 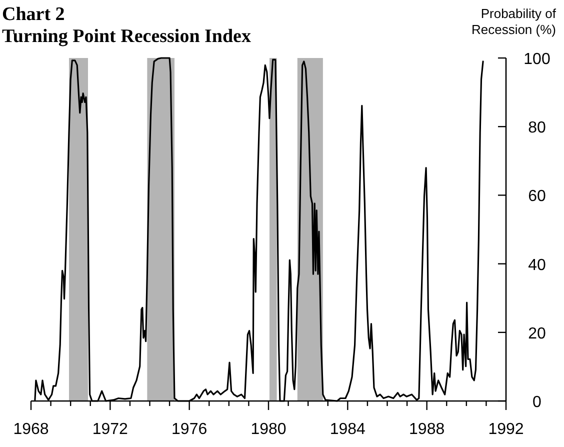 I want to click on x-tick-label: 1980, so click(x=268, y=429).